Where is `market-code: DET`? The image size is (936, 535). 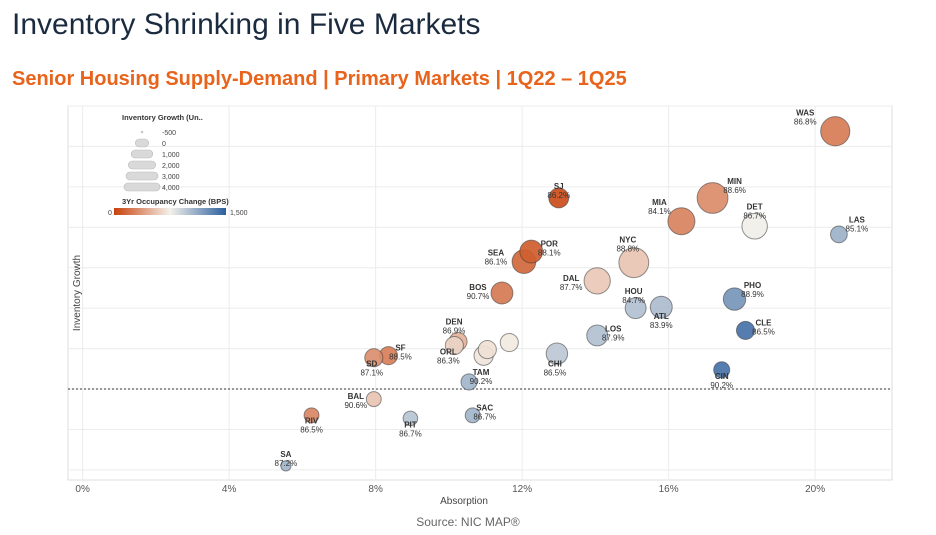 market-code: DET is located at coordinates (755, 206).